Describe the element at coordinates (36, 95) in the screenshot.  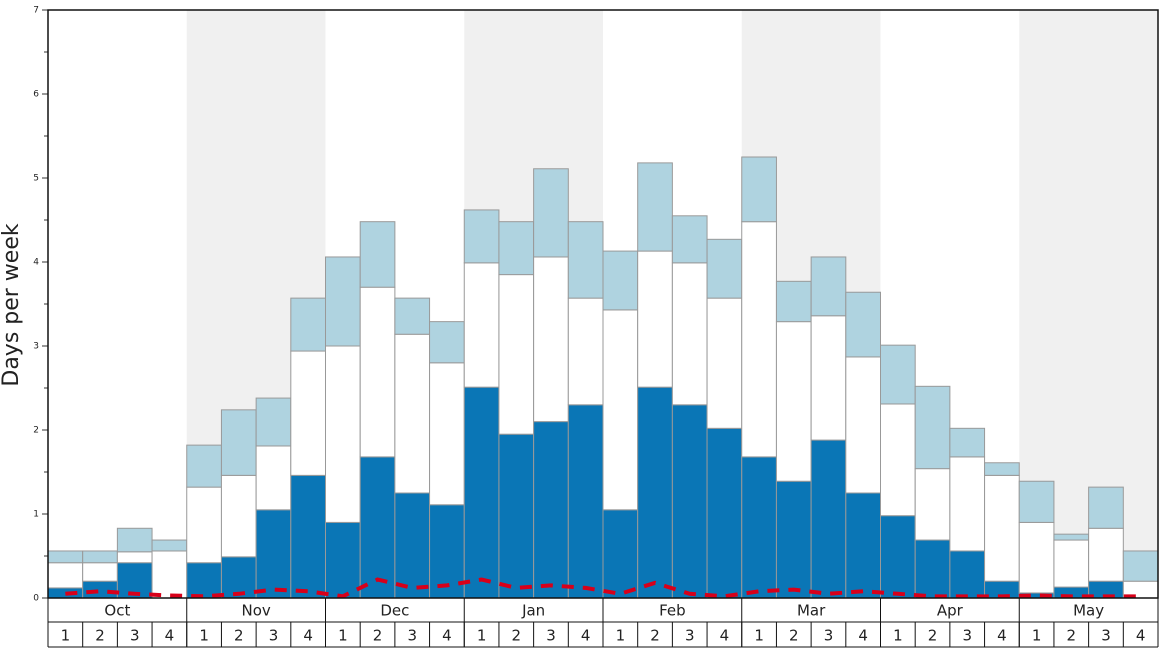
I see `y-tick-label: 6` at that location.